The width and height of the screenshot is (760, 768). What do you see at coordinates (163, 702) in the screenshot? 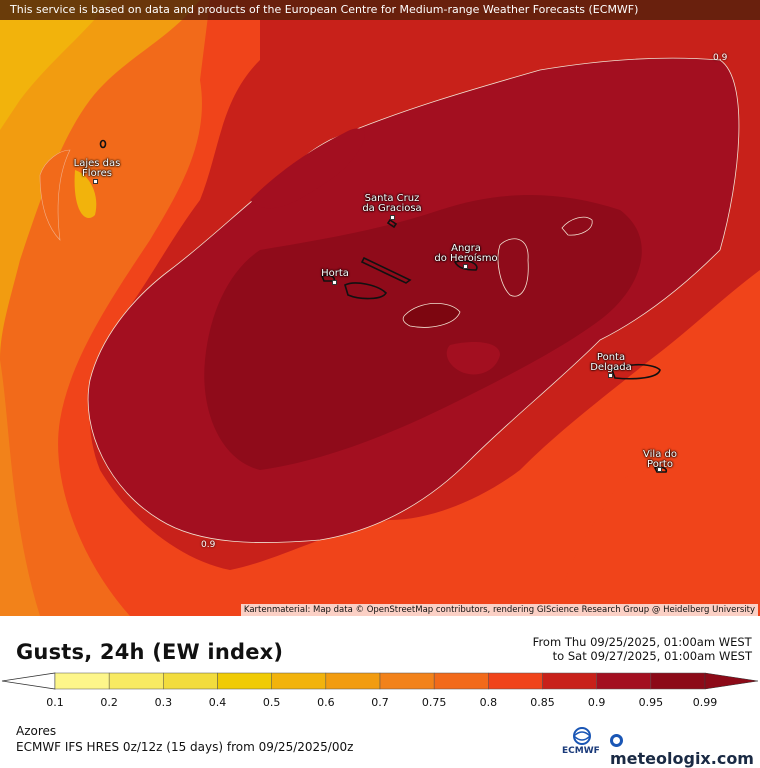
I see `scale-tick-label: 0.3` at bounding box center [163, 702].